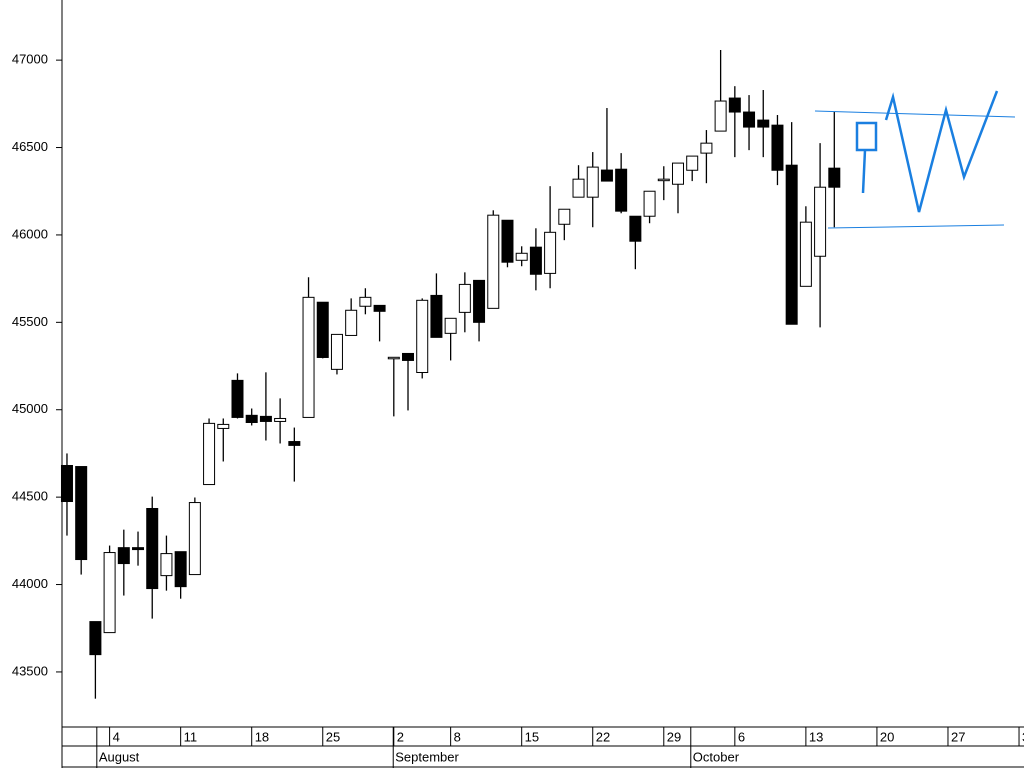  I want to click on y-tick-label: 44000, so click(30, 583).